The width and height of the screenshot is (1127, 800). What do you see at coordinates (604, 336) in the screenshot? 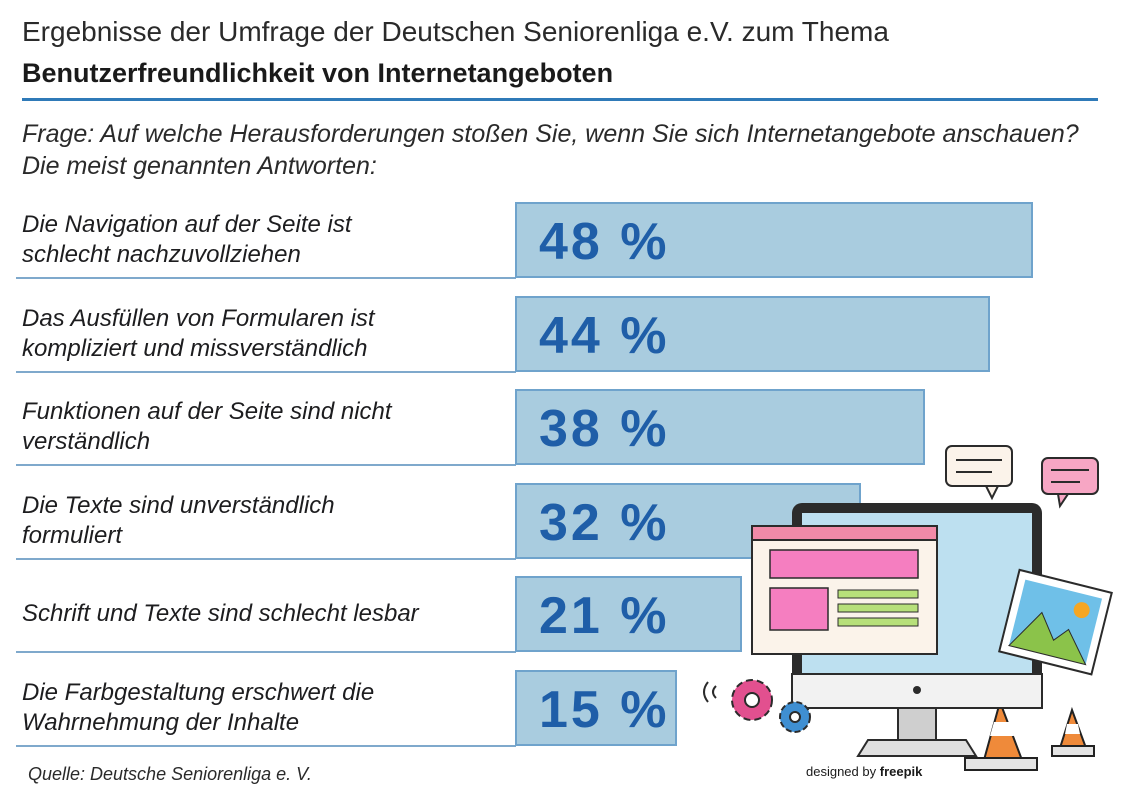
I see `bar-value-label: 44 %` at bounding box center [604, 336].